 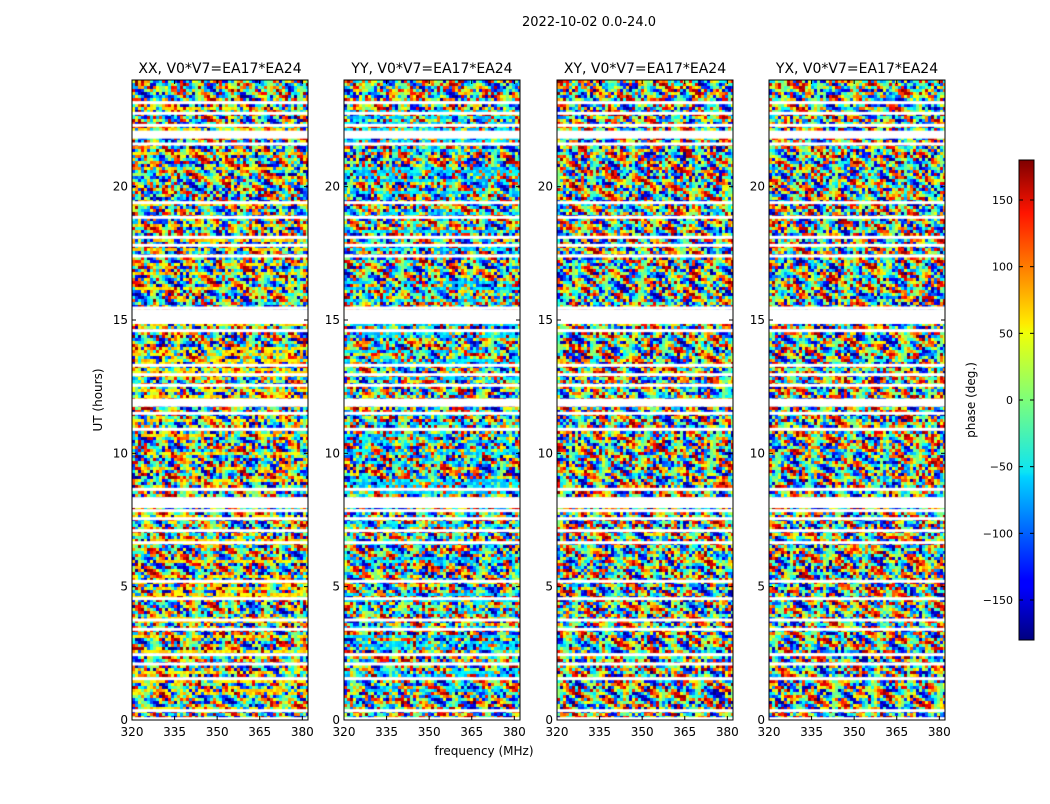 I want to click on panel-xy-heatmap, so click(x=645, y=400).